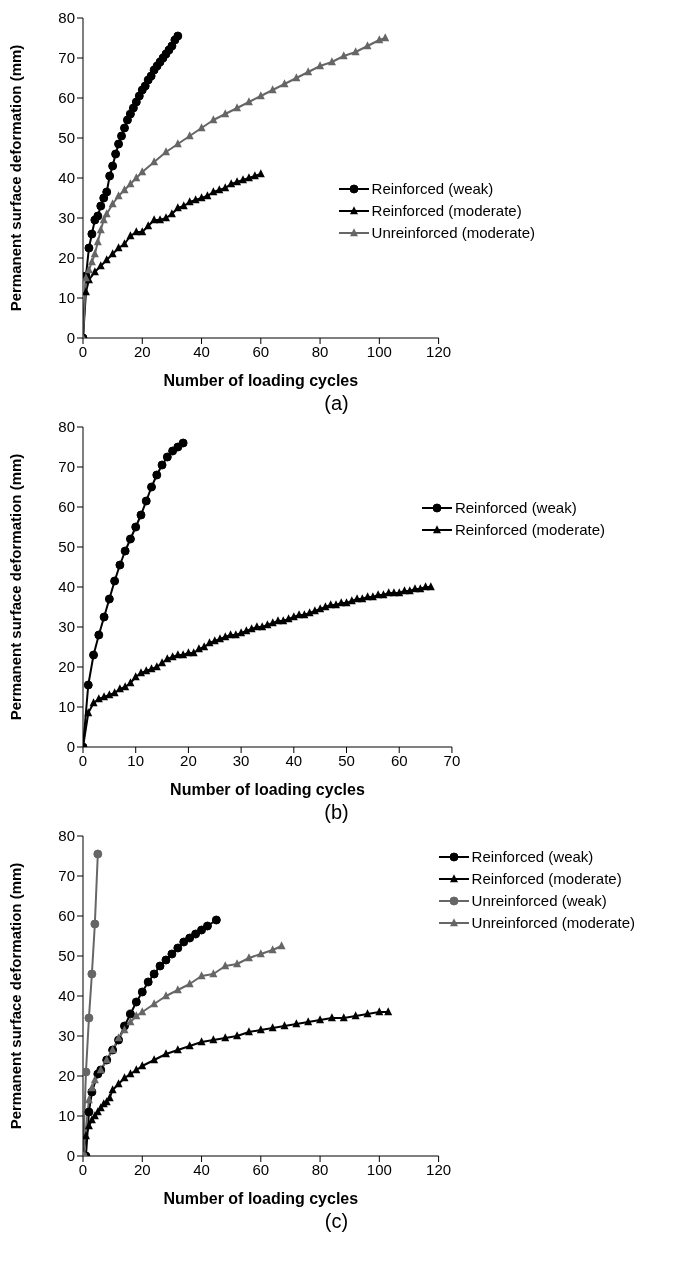 The height and width of the screenshot is (1277, 673). What do you see at coordinates (336, 812) in the screenshot?
I see `text: (b)` at bounding box center [336, 812].